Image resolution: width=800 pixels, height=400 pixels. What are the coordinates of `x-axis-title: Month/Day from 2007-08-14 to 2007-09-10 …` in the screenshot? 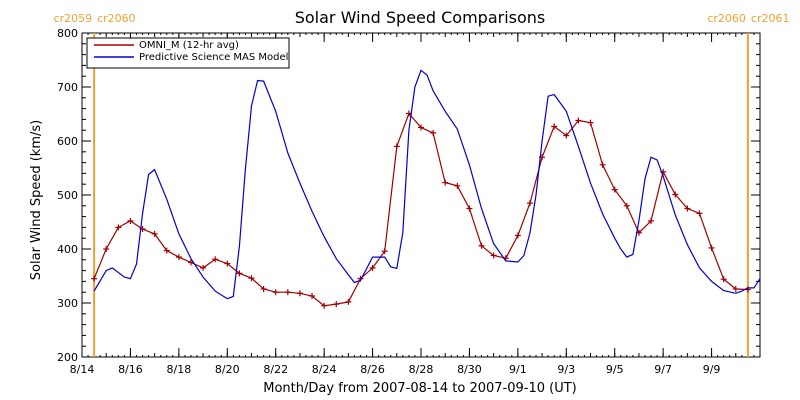 It's located at (419, 388).